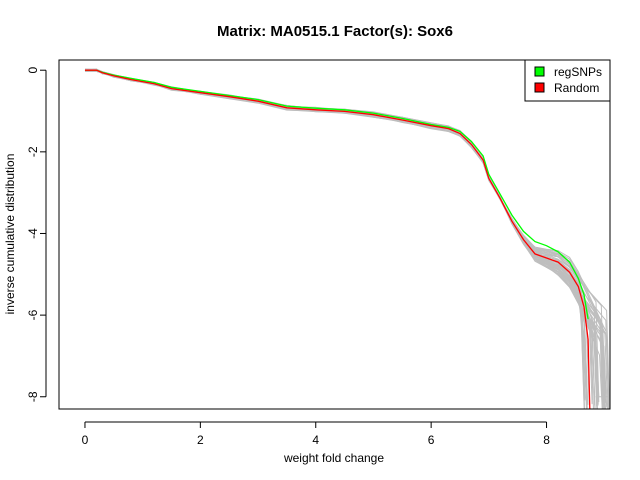  Describe the element at coordinates (33, 314) in the screenshot. I see `y-tick-label: -6` at that location.